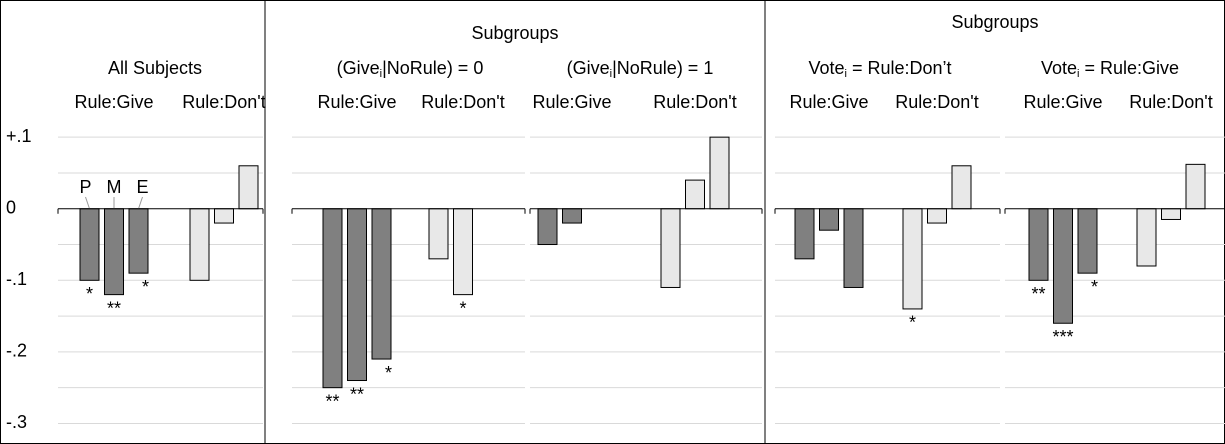 This screenshot has width=1225, height=444. What do you see at coordinates (1062, 337) in the screenshot?
I see `significance: ***` at bounding box center [1062, 337].